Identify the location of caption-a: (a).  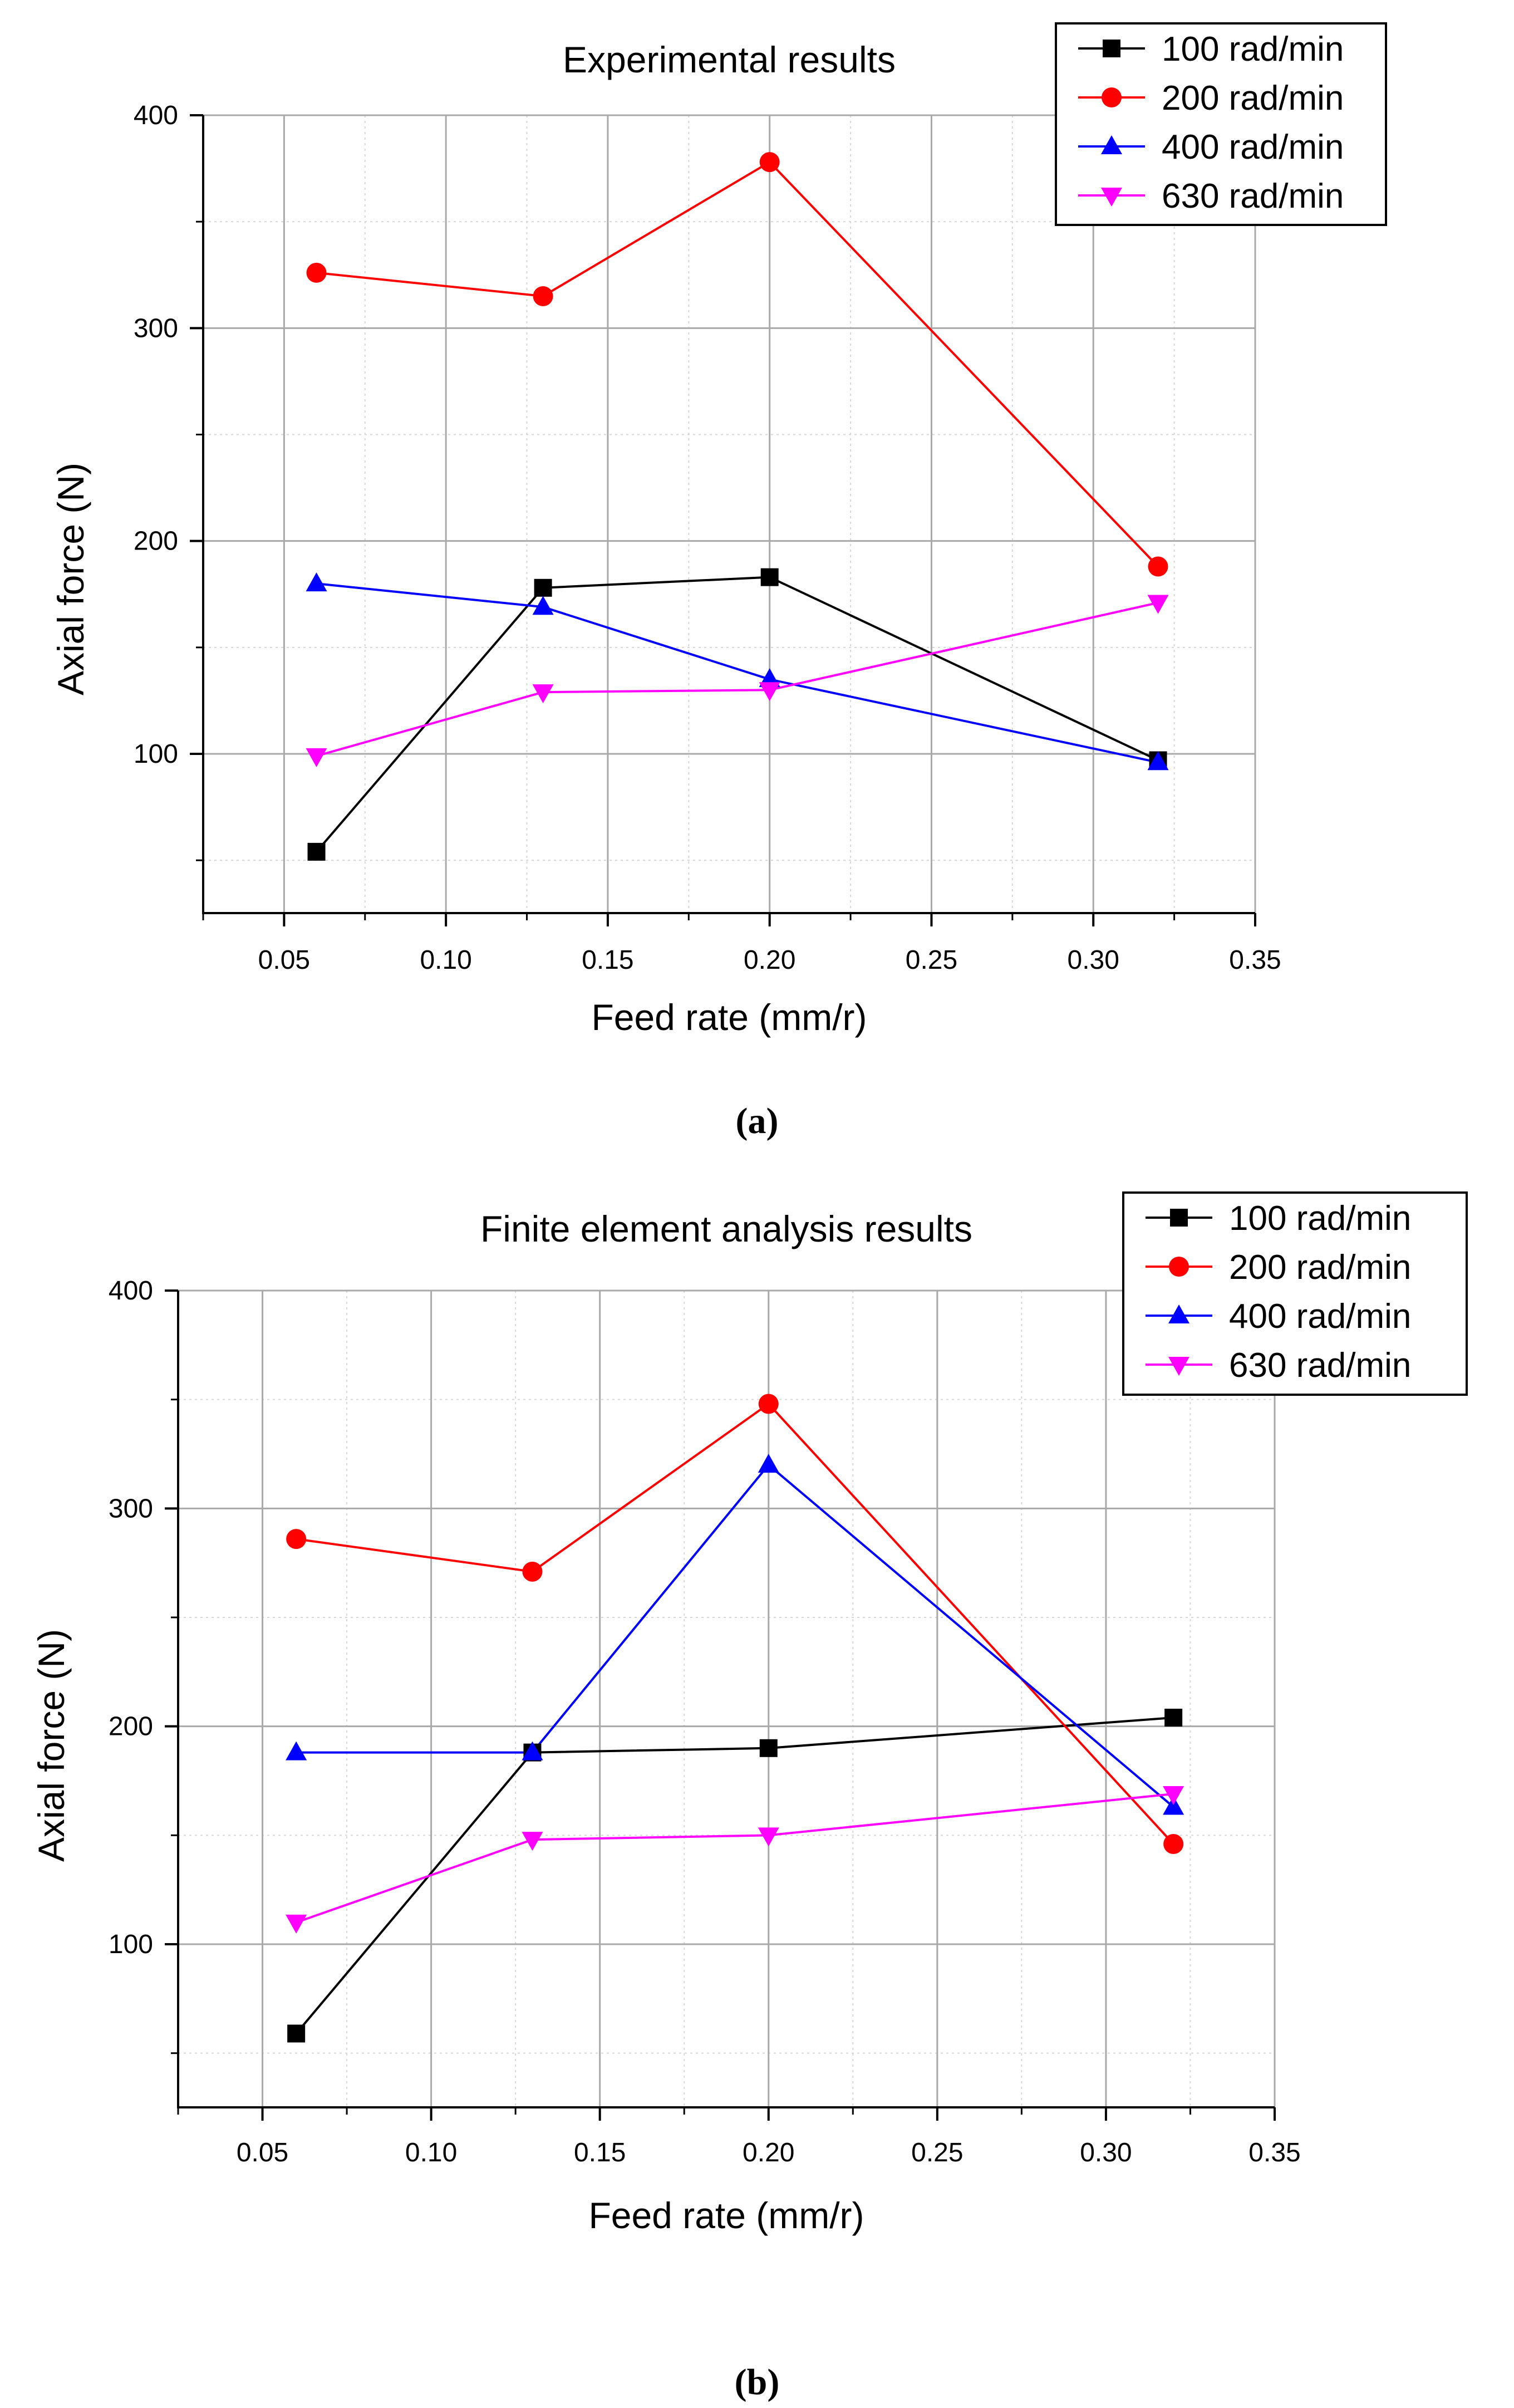
(758, 1121).